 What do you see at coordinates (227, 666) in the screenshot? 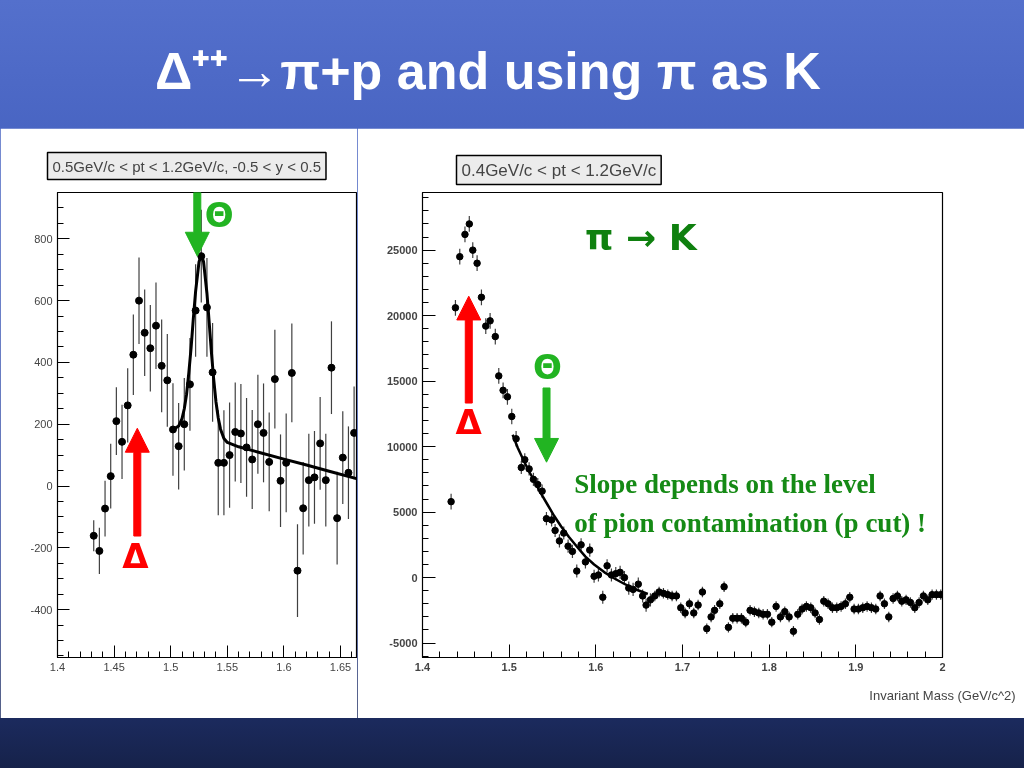
I see `x-tick-label: 1.55` at bounding box center [227, 666].